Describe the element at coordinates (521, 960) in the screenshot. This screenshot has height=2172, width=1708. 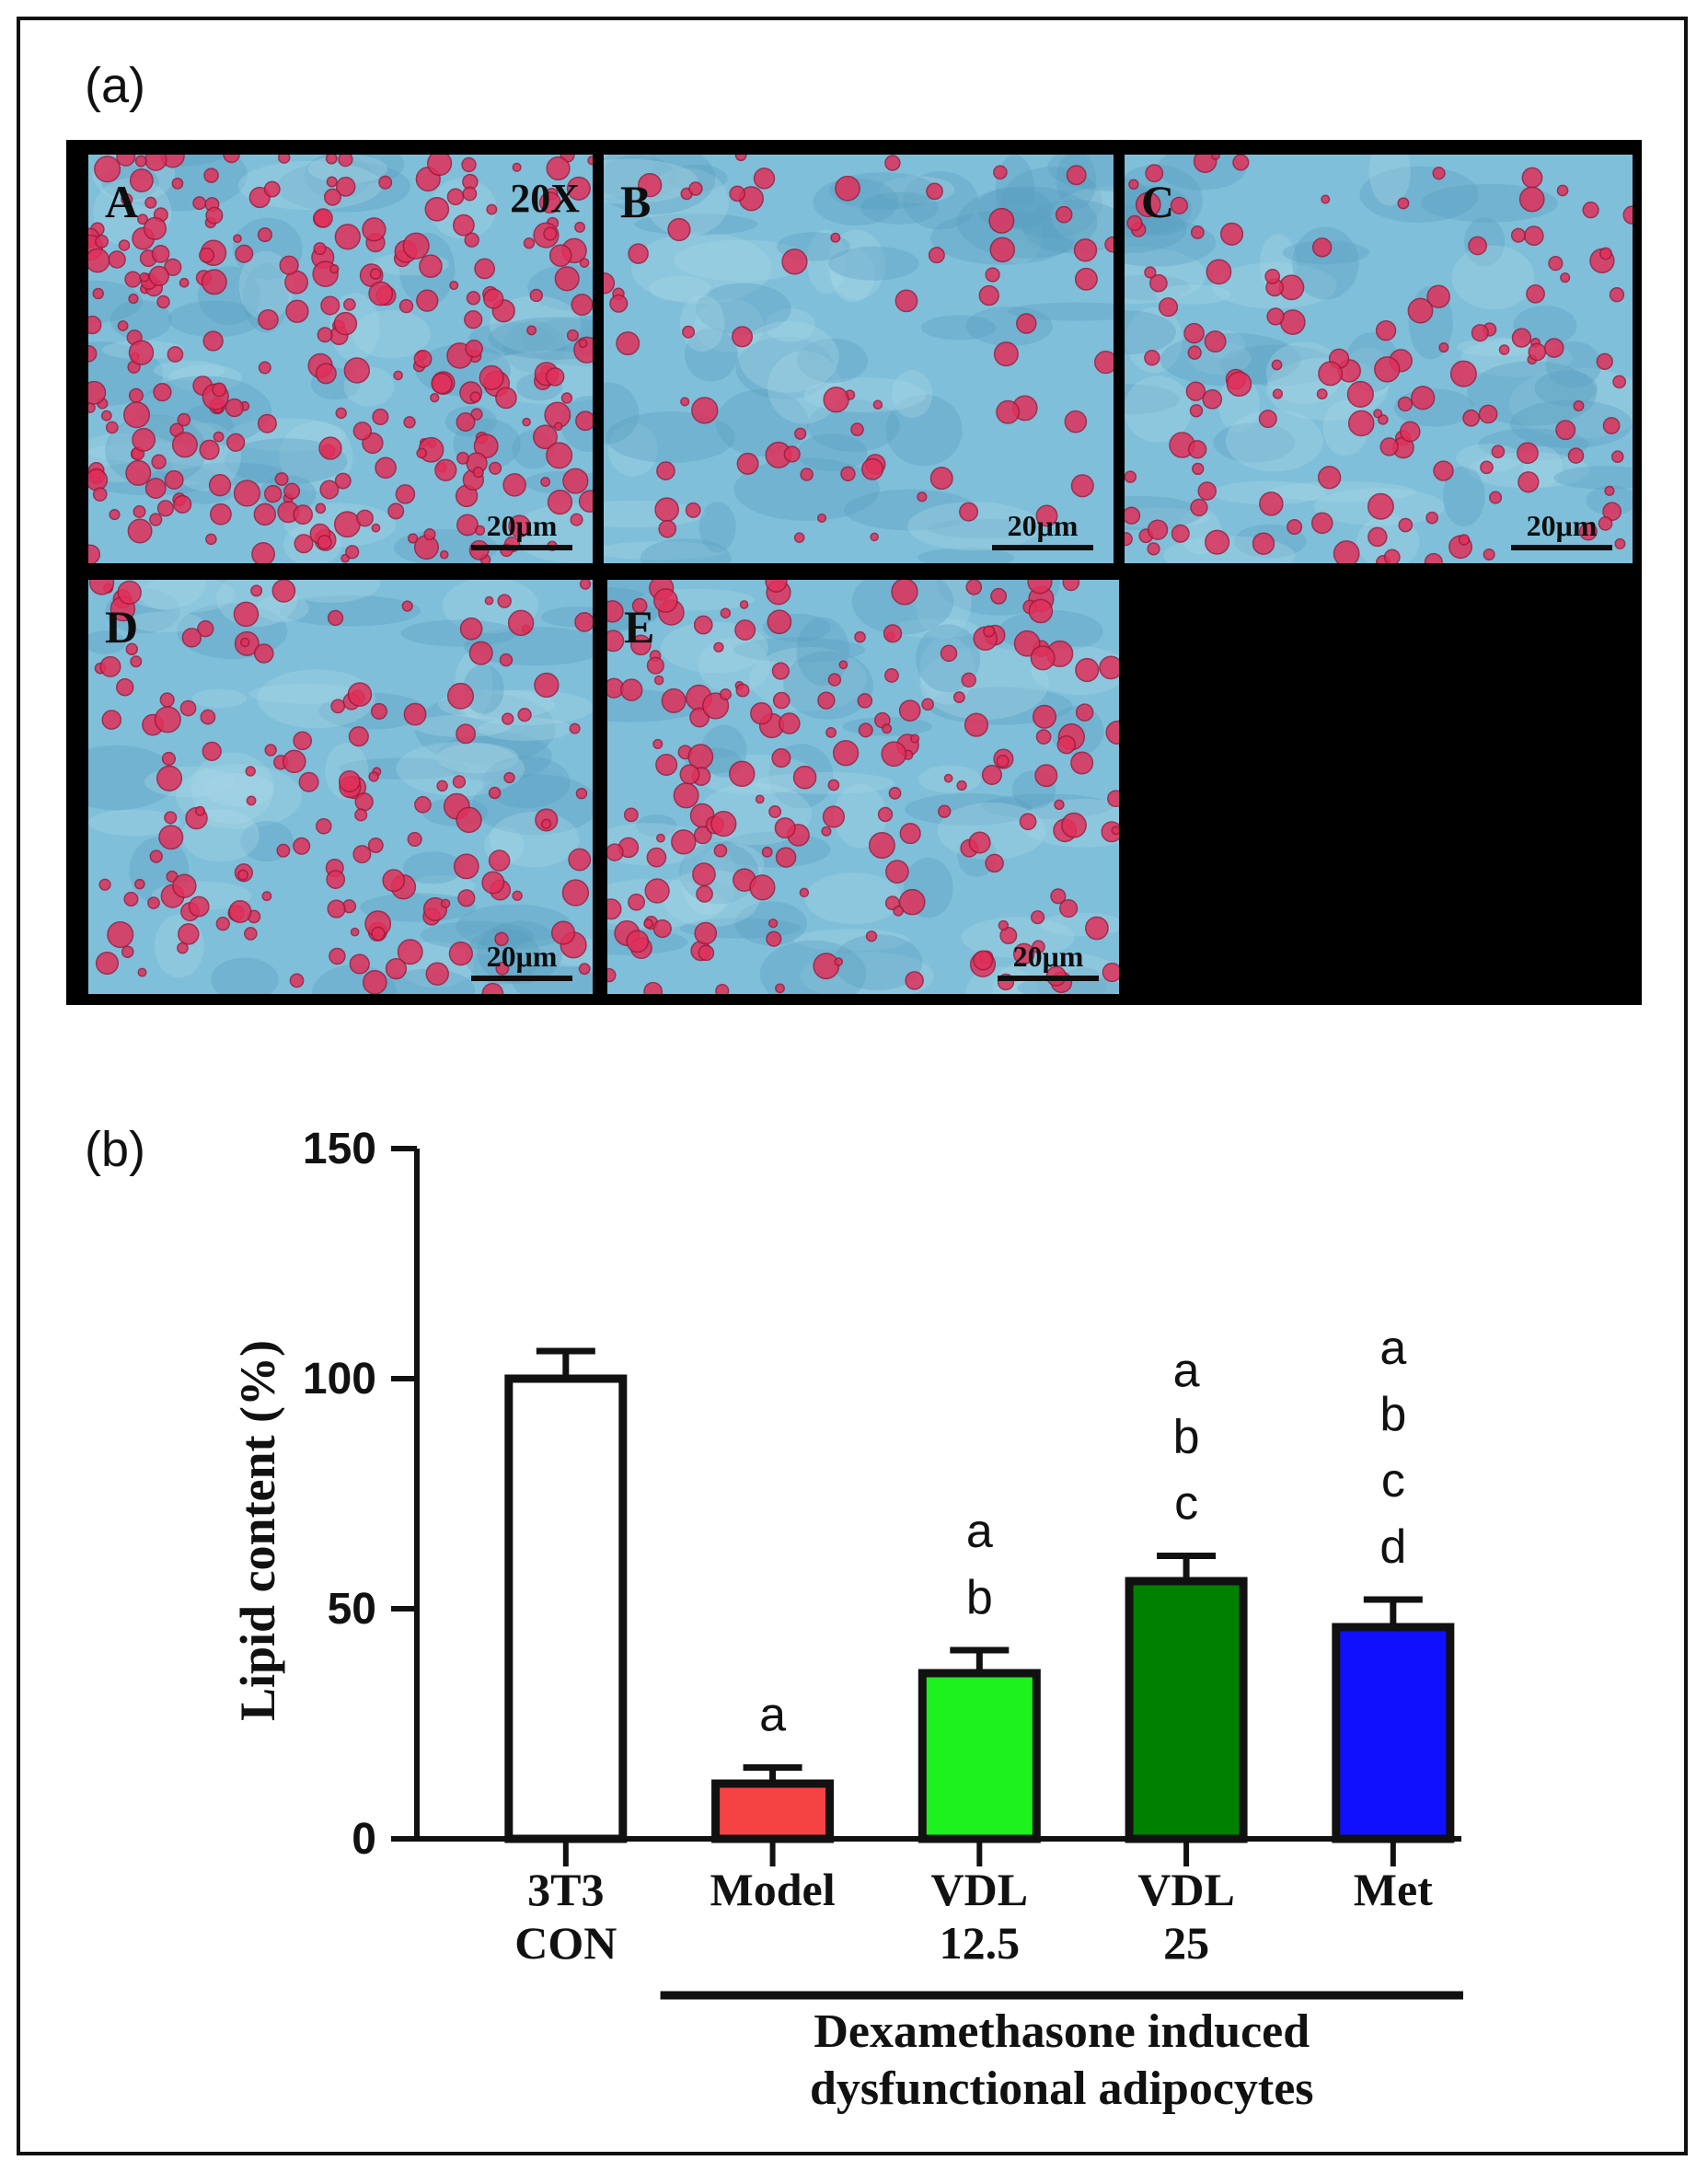
I see `scale-bar-d: 20μm` at that location.